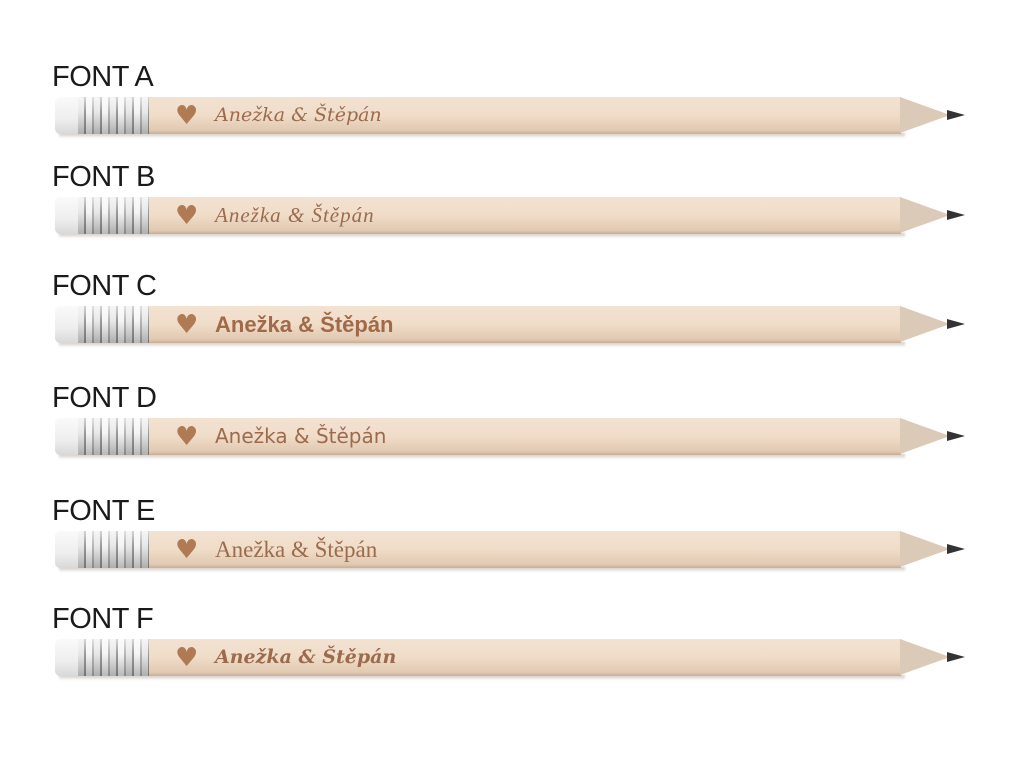 The image size is (1024, 768). What do you see at coordinates (103, 177) in the screenshot?
I see `font-label: FONT B` at bounding box center [103, 177].